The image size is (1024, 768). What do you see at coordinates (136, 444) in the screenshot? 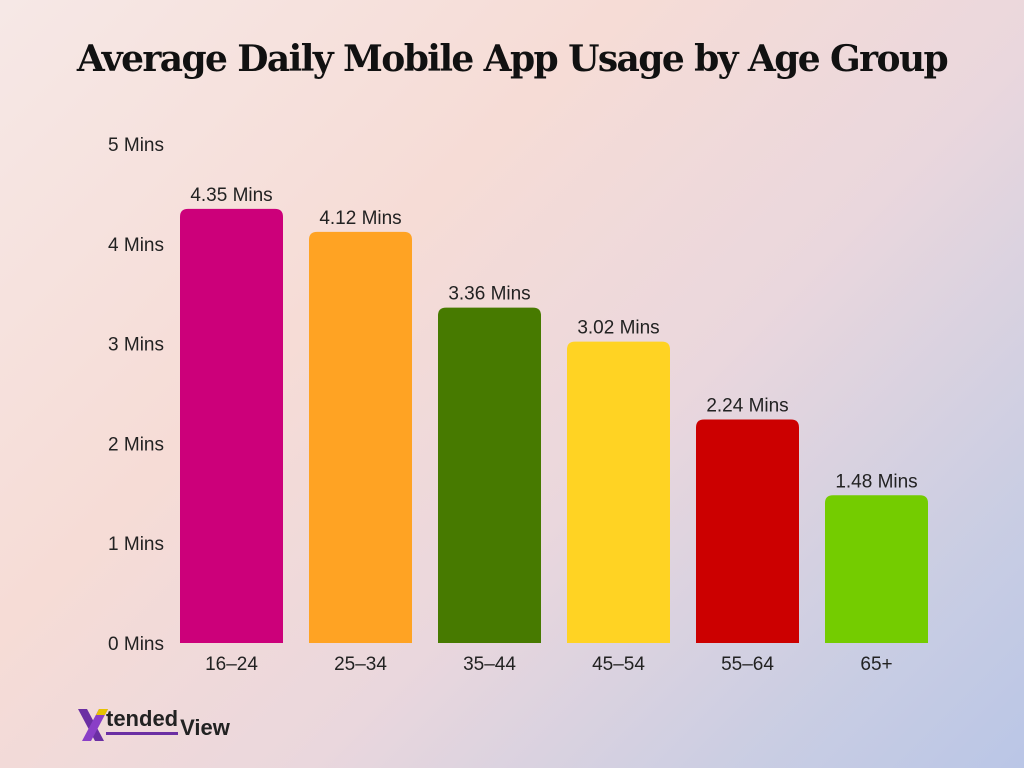
I see `y-tick-label: 2 Mins` at bounding box center [136, 444].